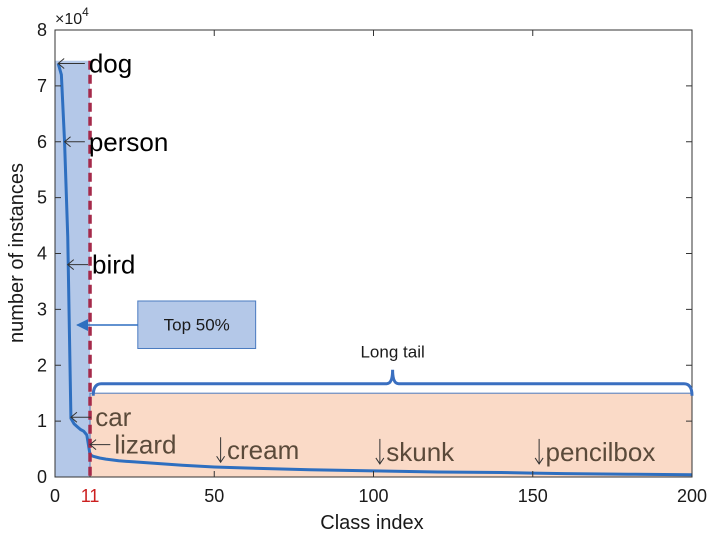 Image resolution: width=718 pixels, height=537 pixels. What do you see at coordinates (692, 496) in the screenshot?
I see `x-tick-label: 200` at bounding box center [692, 496].